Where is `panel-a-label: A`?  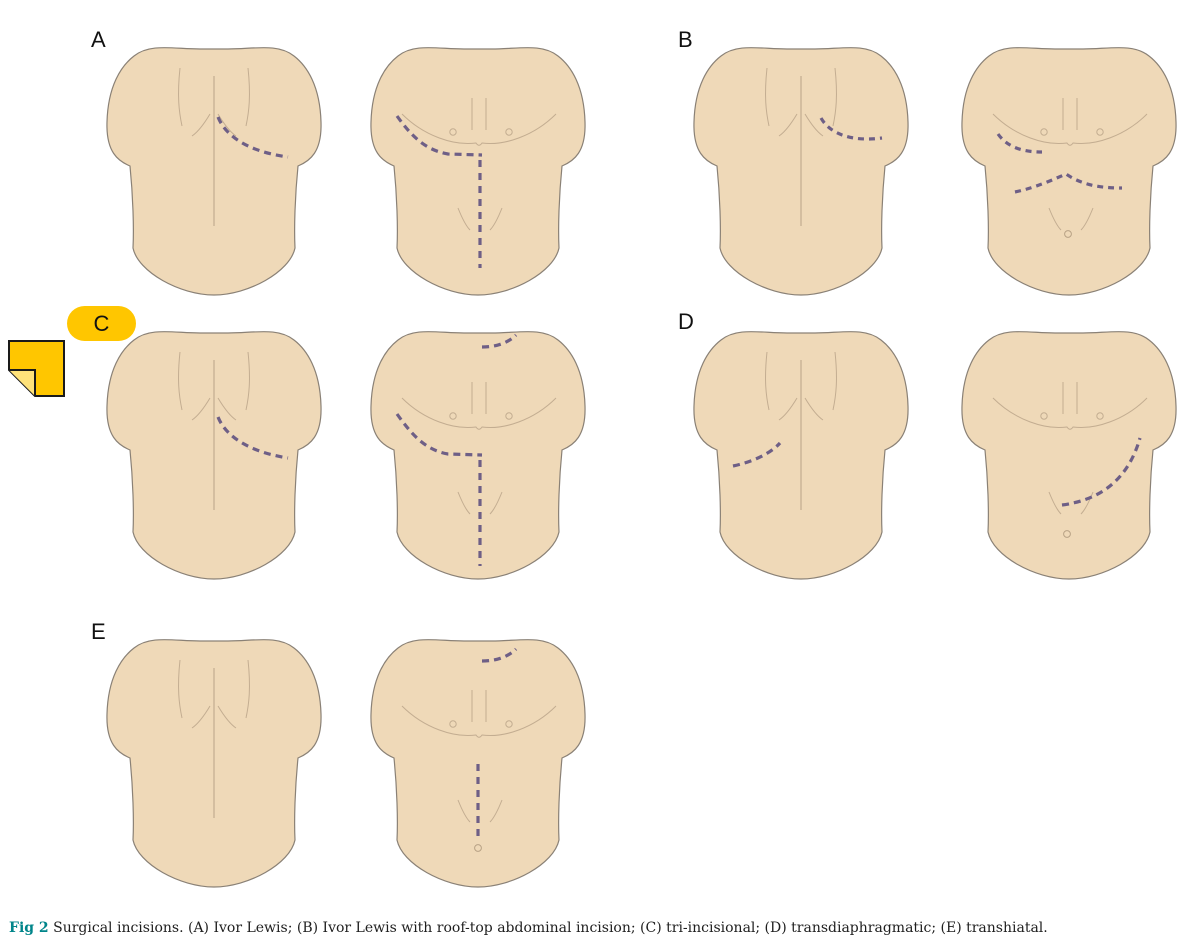 panel-a-label: A is located at coordinates (98, 39).